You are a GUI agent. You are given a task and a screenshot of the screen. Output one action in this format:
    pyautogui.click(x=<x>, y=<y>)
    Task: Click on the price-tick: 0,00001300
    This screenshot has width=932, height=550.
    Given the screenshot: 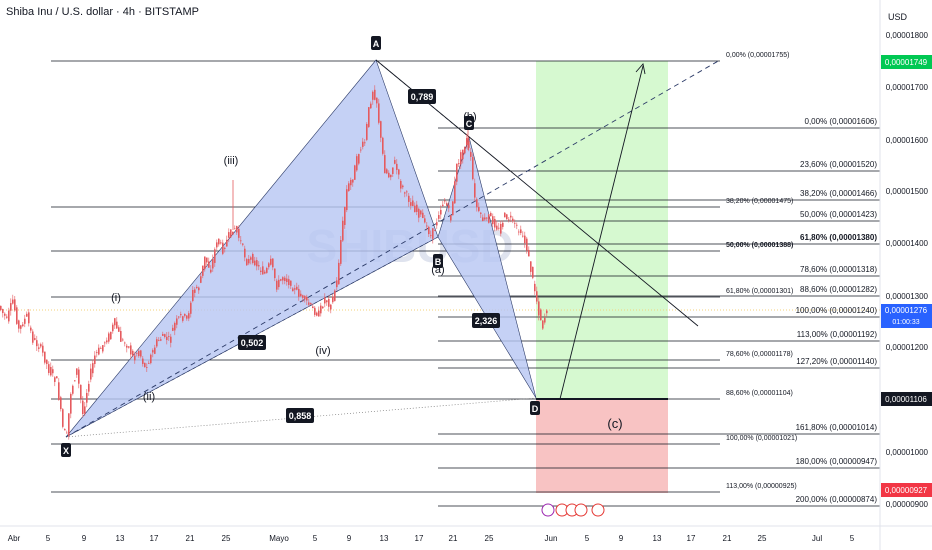 What is the action you would take?
    pyautogui.click(x=907, y=296)
    